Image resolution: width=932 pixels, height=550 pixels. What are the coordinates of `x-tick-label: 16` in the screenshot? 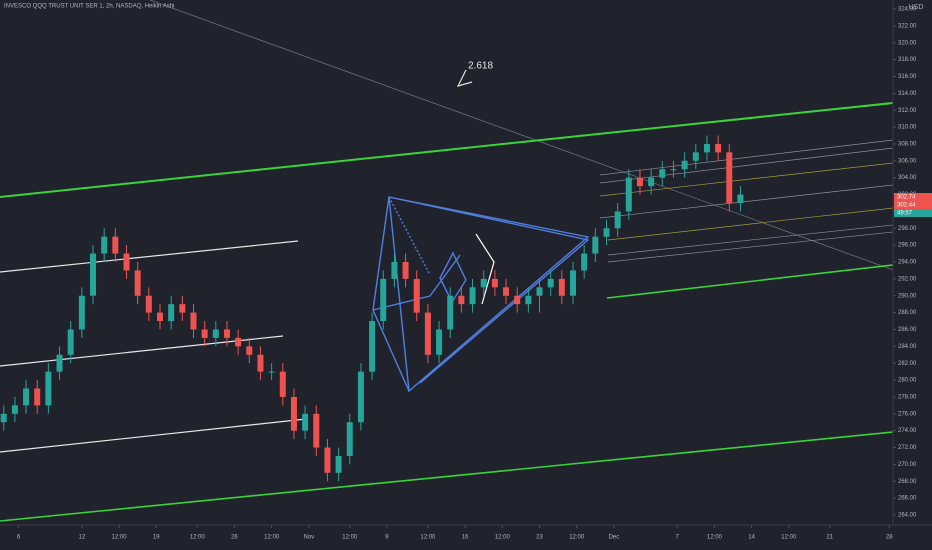 It's located at (465, 538).